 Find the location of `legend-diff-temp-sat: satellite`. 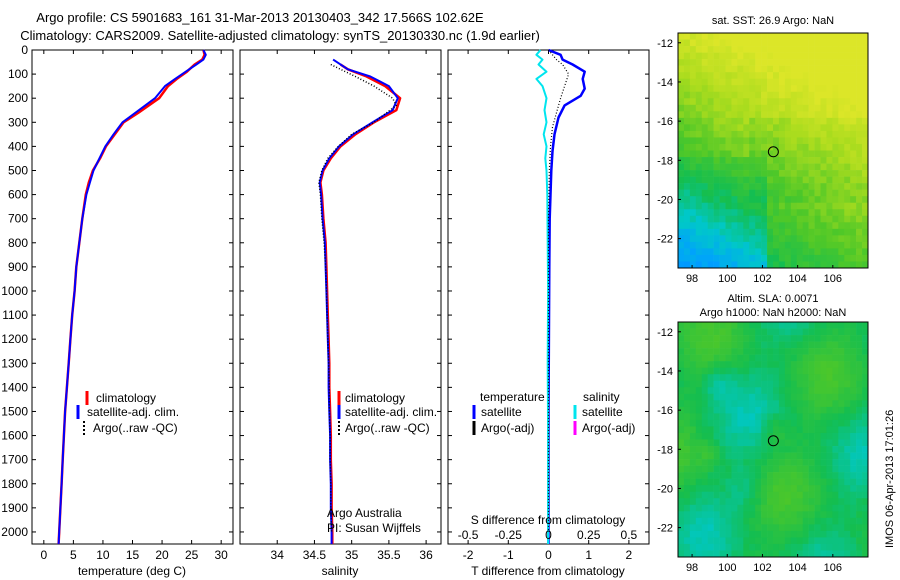

legend-diff-temp-sat: satellite is located at coordinates (501, 412).